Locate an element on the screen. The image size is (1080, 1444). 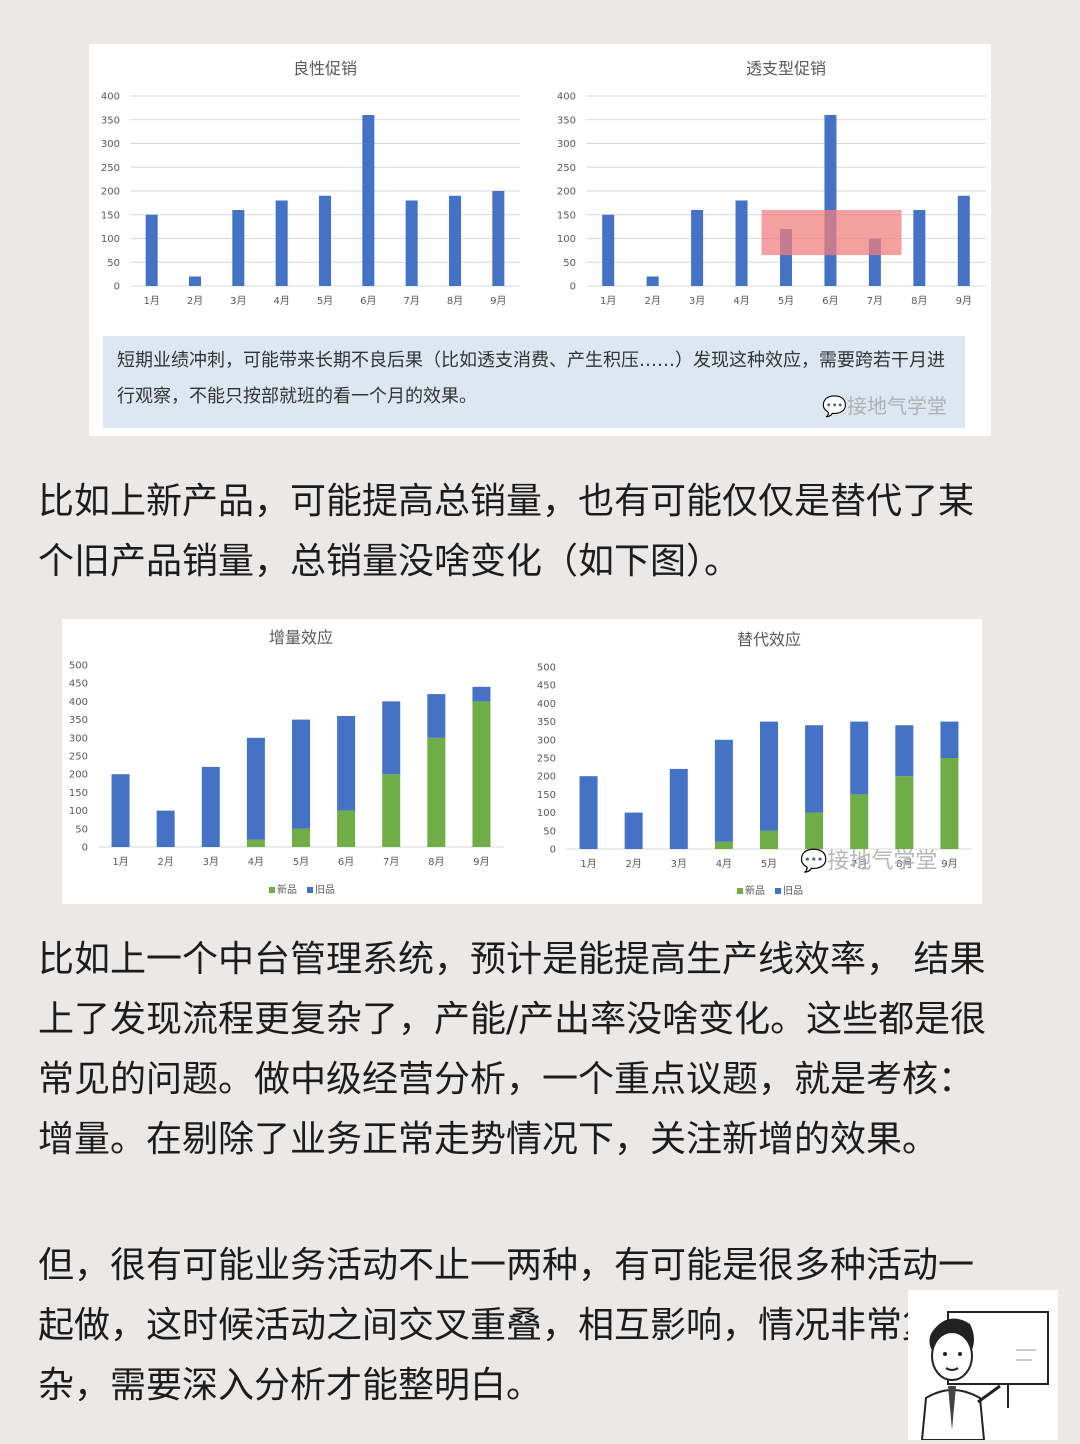
watermark-2: 💬接地气学堂 is located at coordinates (868, 862).